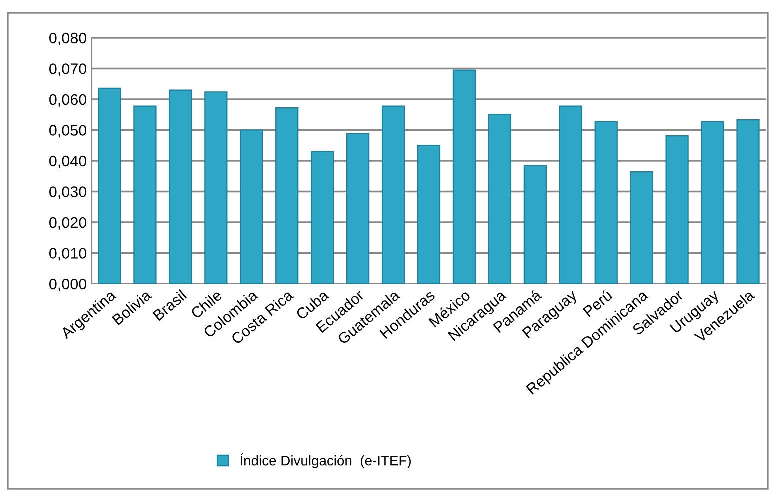 The height and width of the screenshot is (491, 772). I want to click on y-tick-label: 0,030, so click(68, 193).